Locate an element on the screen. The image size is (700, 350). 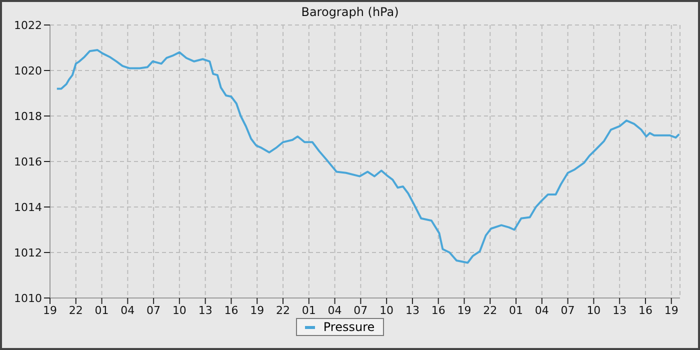
chart-title: Barograph (hPa) is located at coordinates (350, 12).